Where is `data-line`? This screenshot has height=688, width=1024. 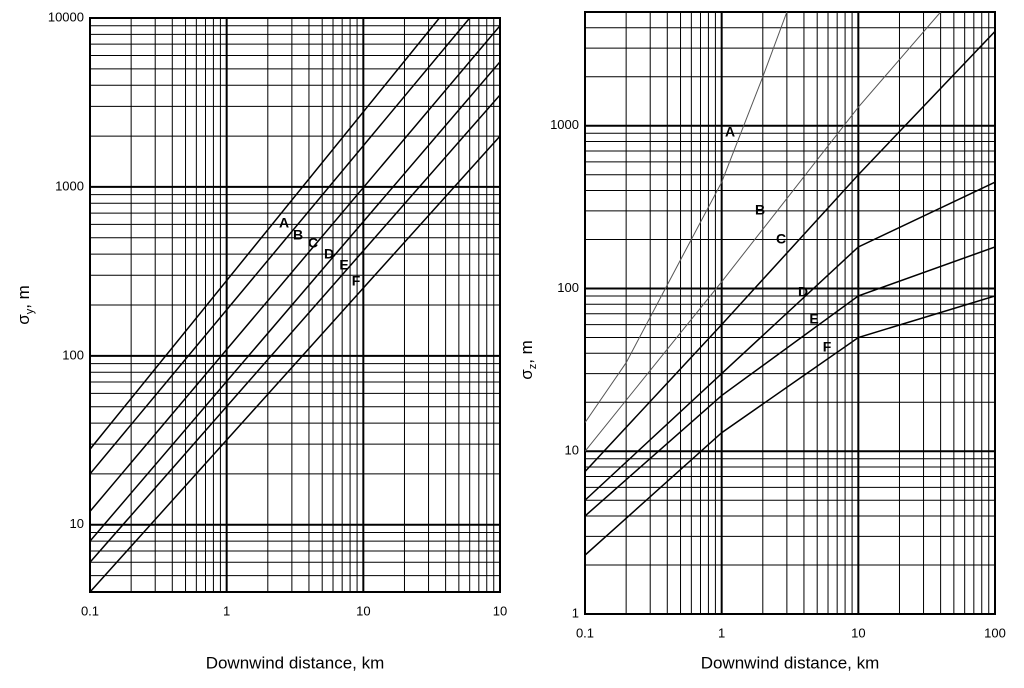
data-line is located at coordinates (686, 217).